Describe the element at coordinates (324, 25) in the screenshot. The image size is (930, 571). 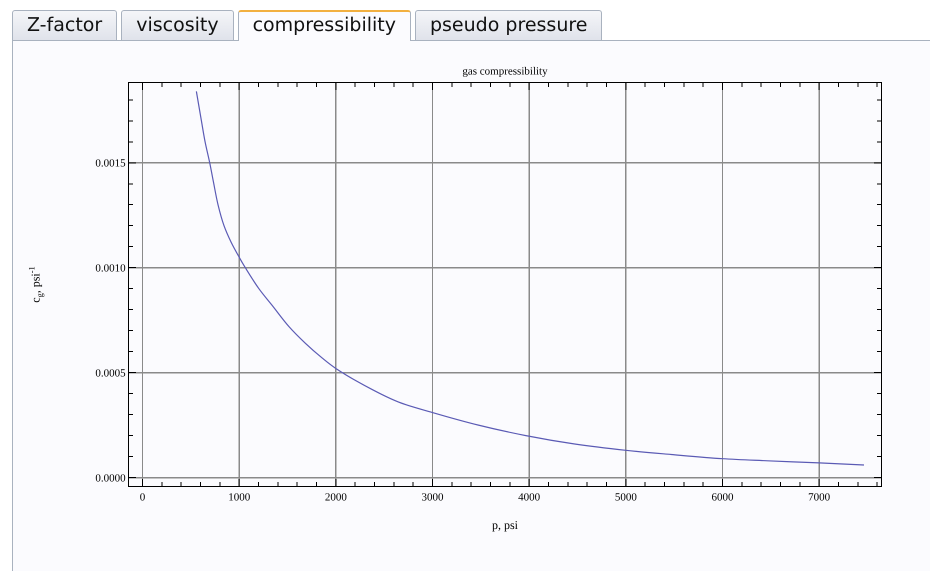
I see `tab: compressibility` at that location.